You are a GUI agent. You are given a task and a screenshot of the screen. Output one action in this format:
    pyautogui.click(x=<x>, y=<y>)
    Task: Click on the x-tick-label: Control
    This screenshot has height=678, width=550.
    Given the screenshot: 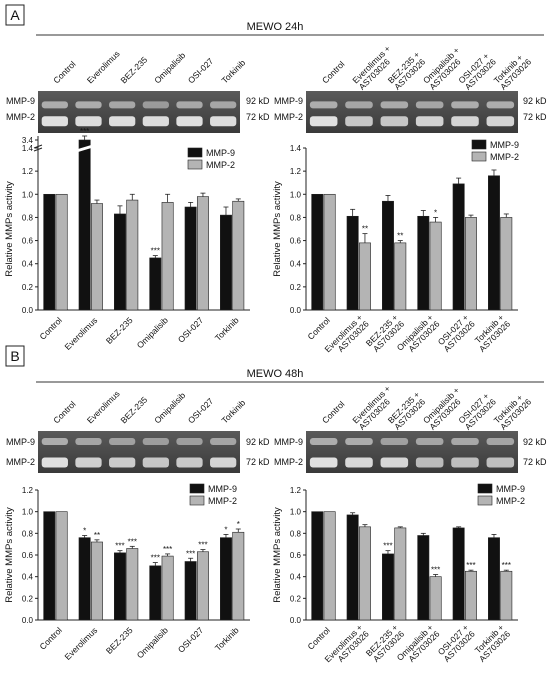 What is the action you would take?
    pyautogui.click(x=50, y=328)
    